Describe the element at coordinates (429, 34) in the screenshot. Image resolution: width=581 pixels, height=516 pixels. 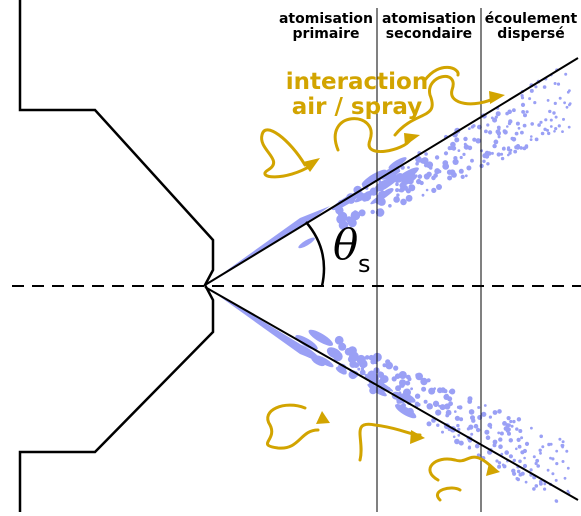
I see `zone-label-line2: secondaire` at that location.